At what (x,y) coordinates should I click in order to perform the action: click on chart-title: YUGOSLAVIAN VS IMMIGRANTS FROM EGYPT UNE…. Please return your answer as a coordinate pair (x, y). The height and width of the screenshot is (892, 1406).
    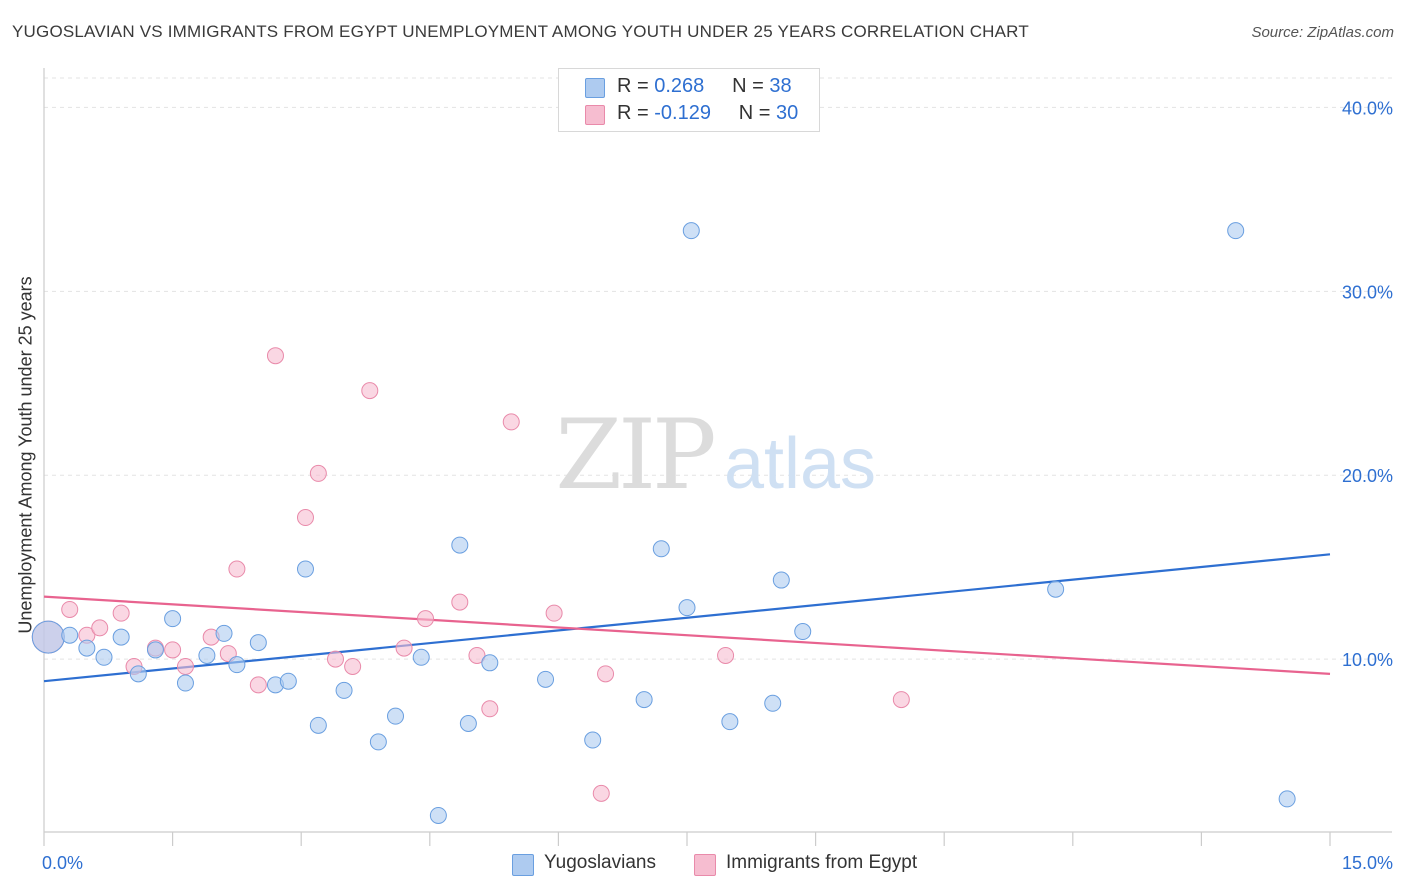
    Looking at the image, I should click on (520, 31).